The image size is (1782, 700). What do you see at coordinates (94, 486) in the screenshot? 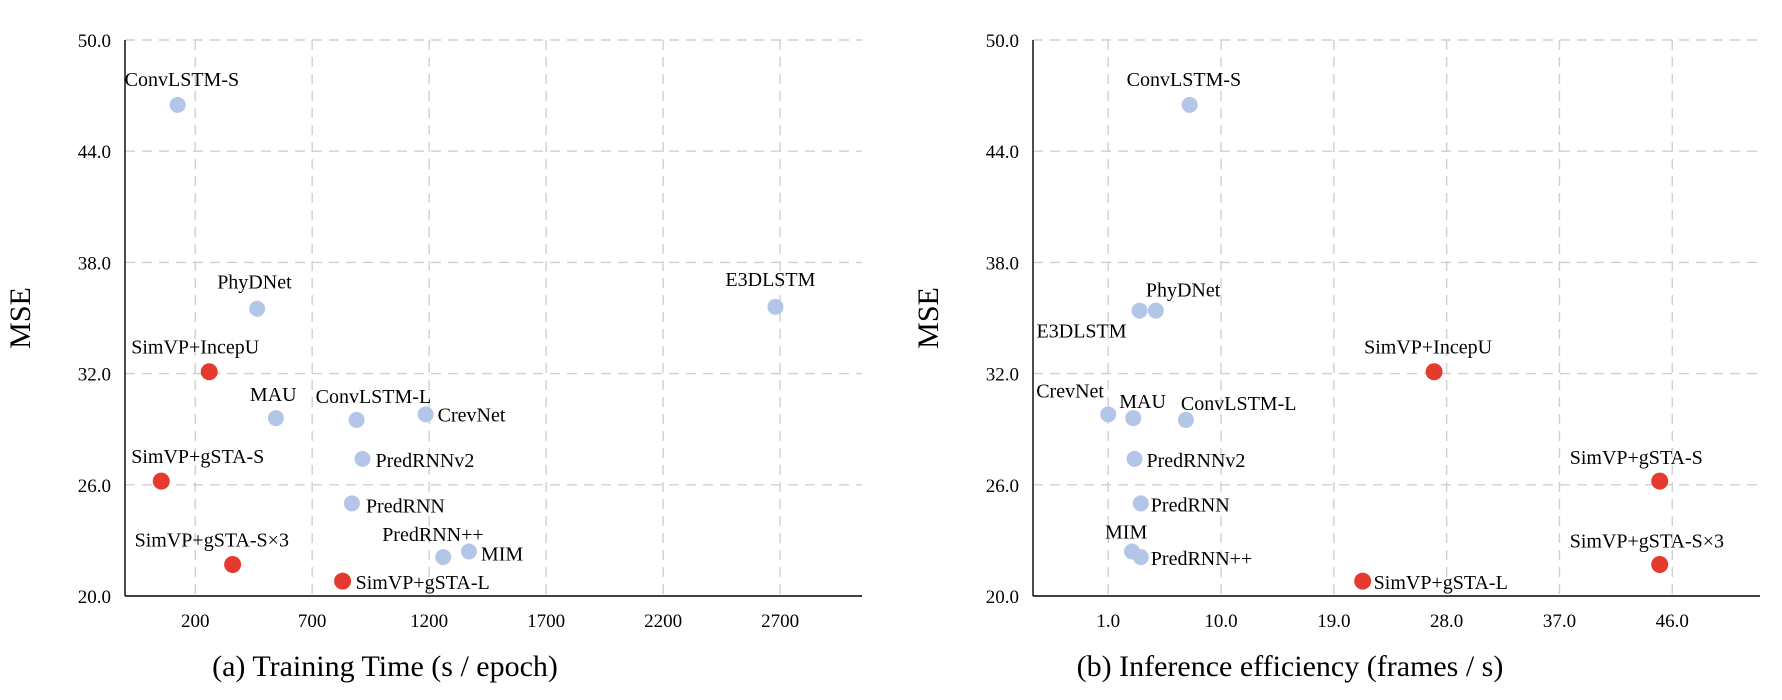
I see `a-y-tick-label: 26.0` at bounding box center [94, 486].